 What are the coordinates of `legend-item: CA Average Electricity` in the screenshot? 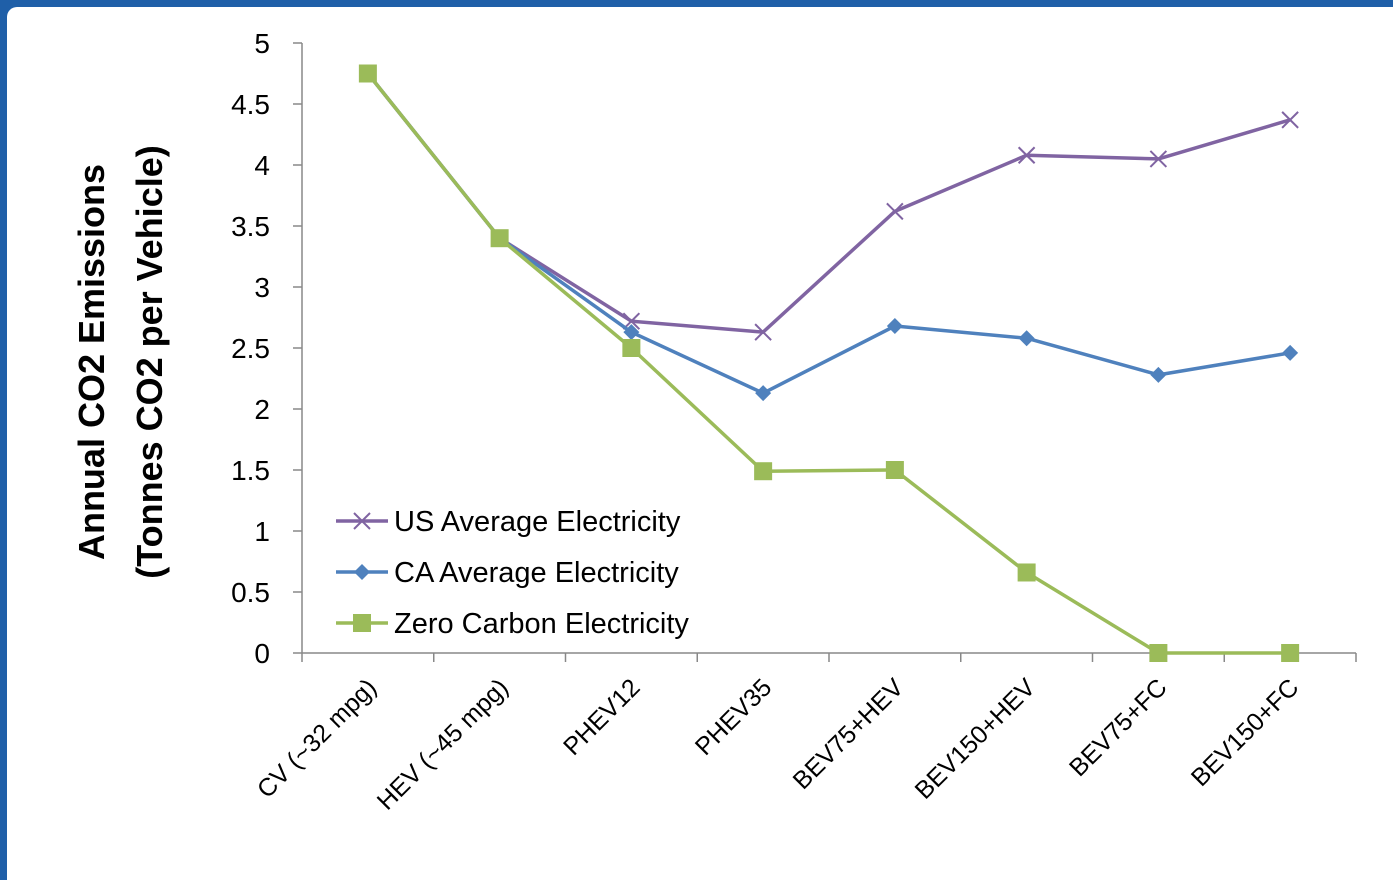 It's located at (507, 573).